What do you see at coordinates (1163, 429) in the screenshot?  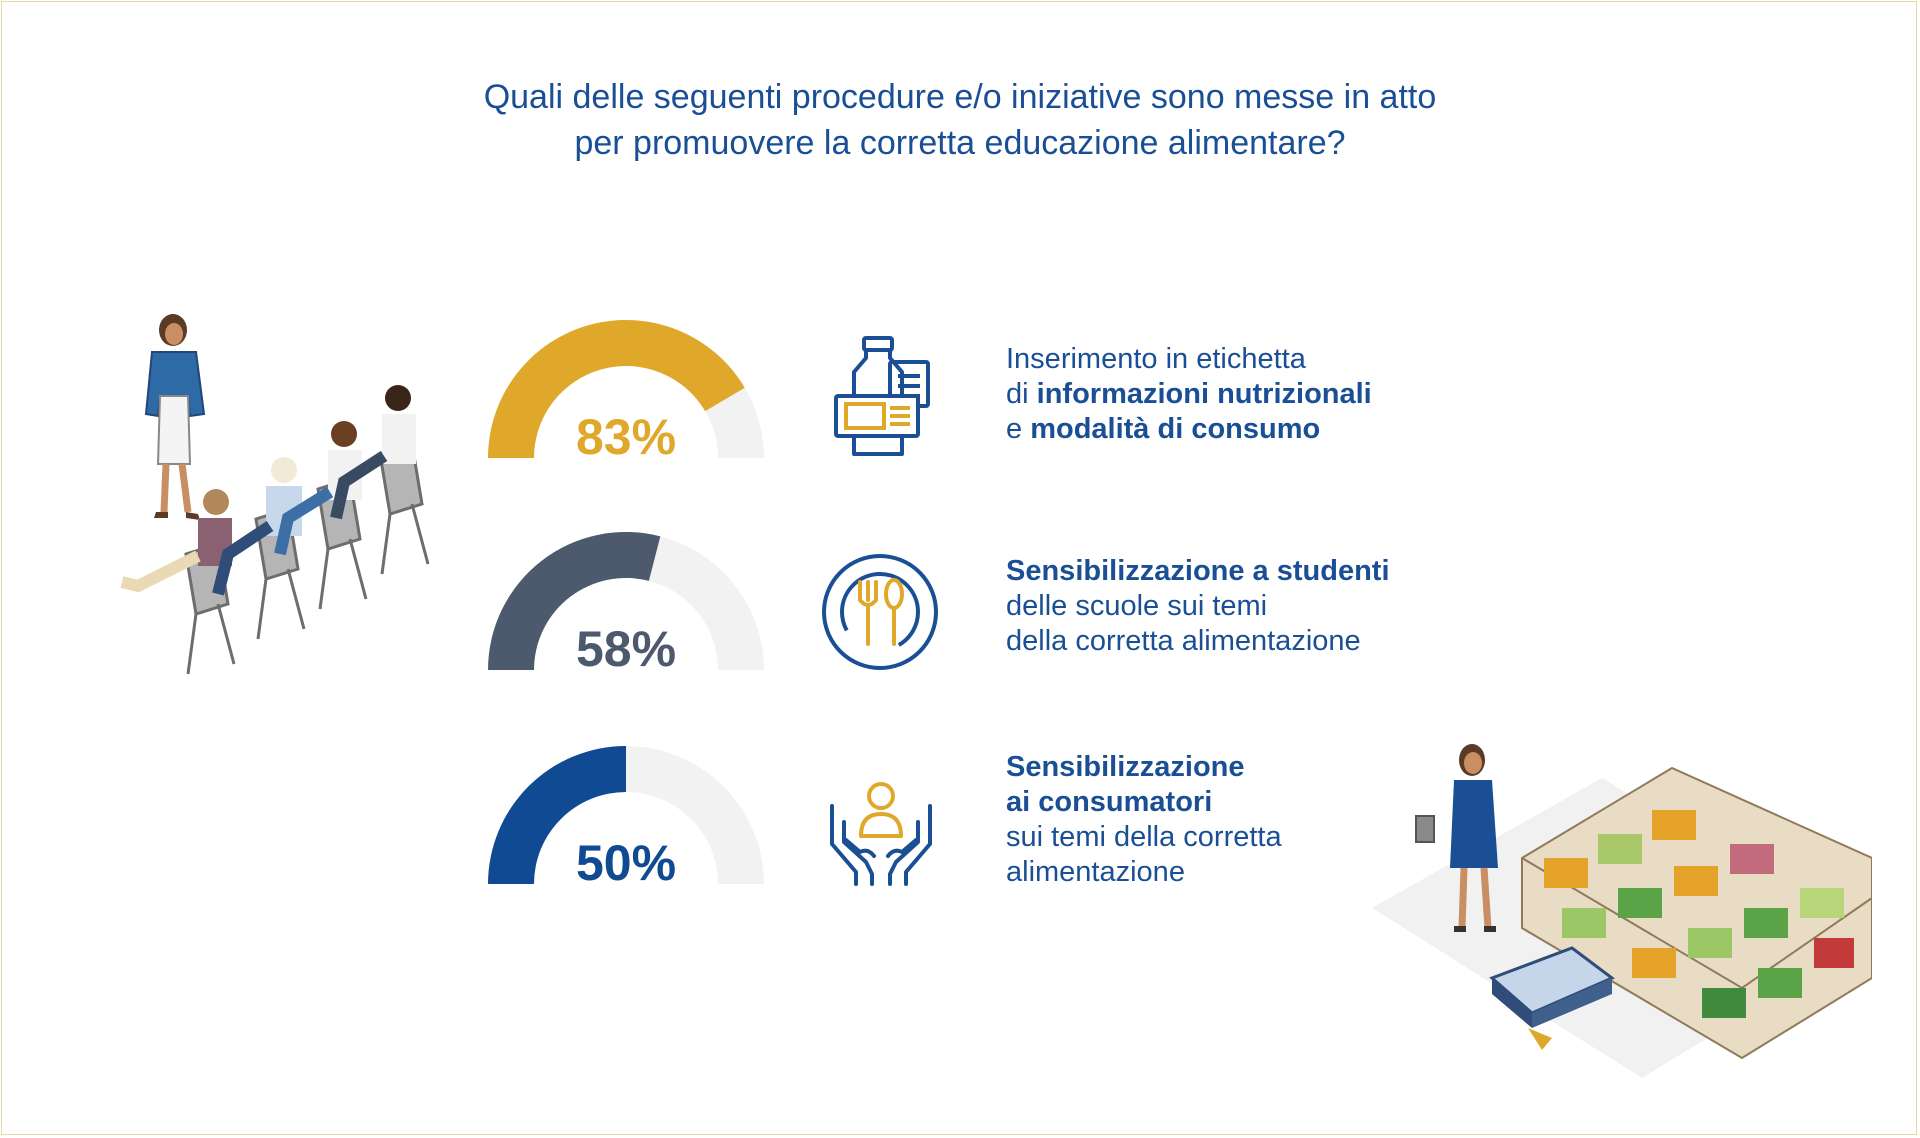 I see `item-1-line-3: e modalità di consumo` at bounding box center [1163, 429].